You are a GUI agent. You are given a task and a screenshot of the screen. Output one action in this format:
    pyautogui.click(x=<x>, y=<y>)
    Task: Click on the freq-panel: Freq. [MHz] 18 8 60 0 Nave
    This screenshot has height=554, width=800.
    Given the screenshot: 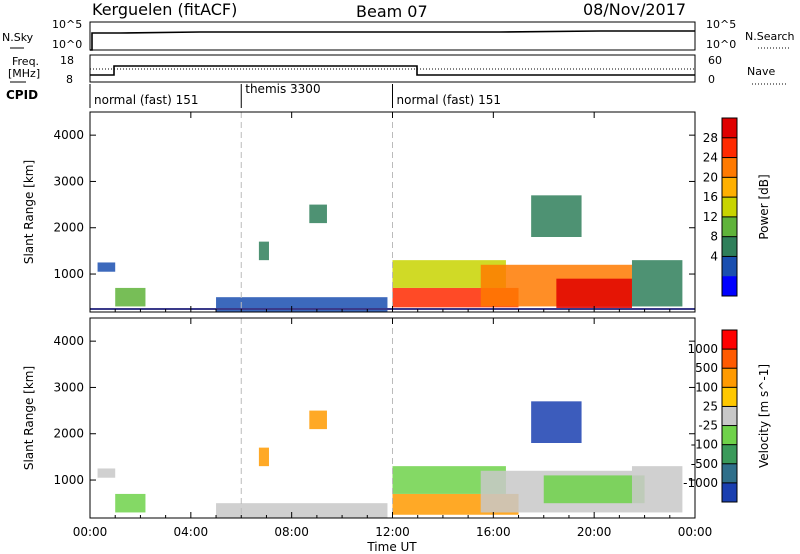 What is the action you would take?
    pyautogui.click(x=397, y=70)
    